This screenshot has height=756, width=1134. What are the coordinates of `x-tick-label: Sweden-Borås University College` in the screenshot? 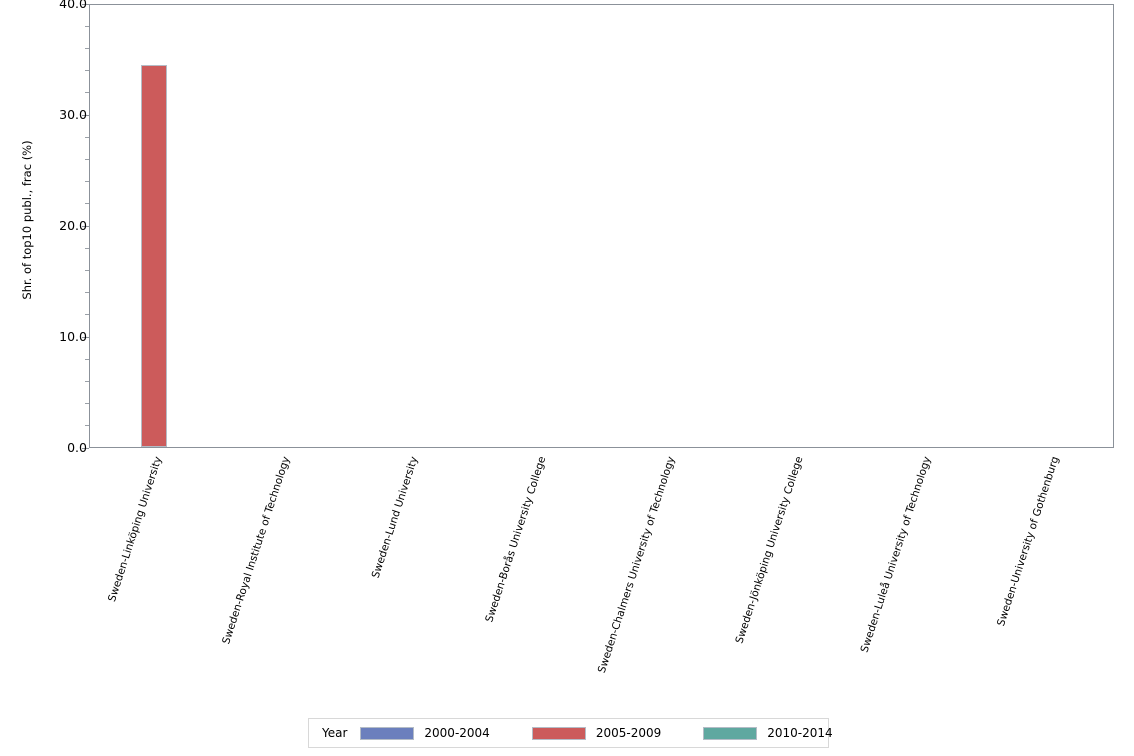 It's located at (516, 539).